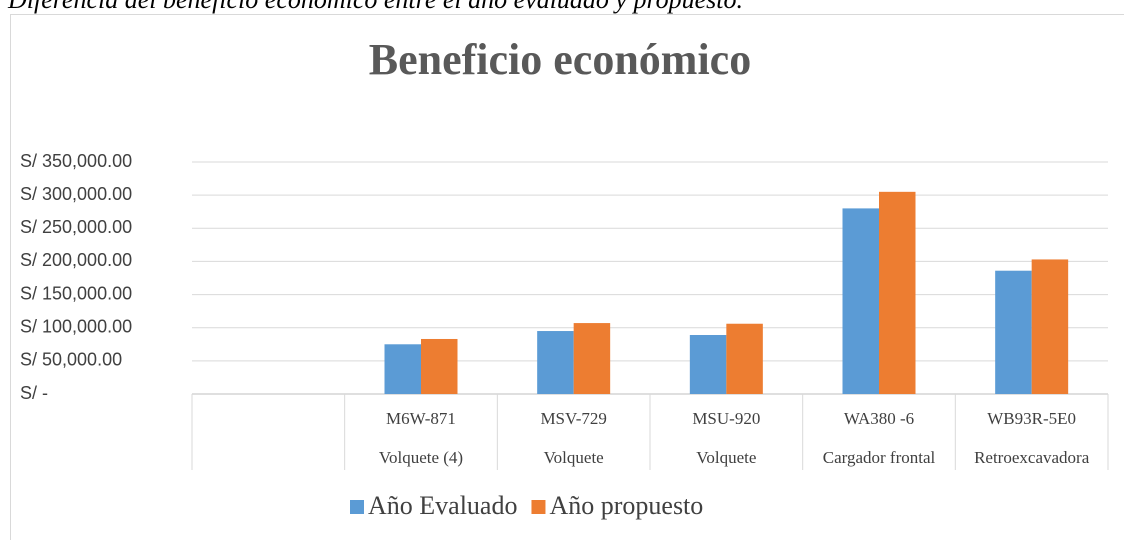 Image resolution: width=1124 pixels, height=540 pixels. Describe the element at coordinates (421, 418) in the screenshot. I see `x-tick-label: M6W-871` at that location.